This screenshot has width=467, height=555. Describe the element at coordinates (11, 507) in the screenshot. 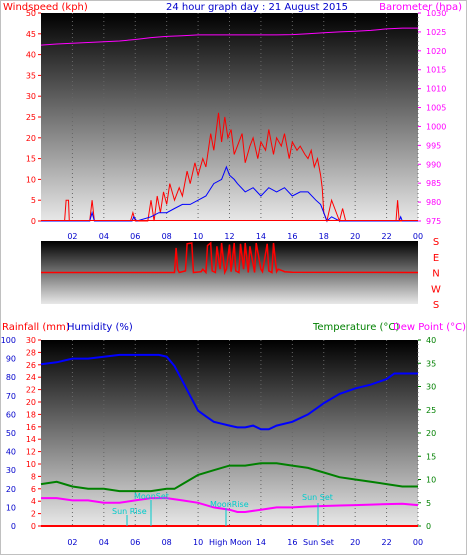

I see `humidity-tick-label: 10` at that location.